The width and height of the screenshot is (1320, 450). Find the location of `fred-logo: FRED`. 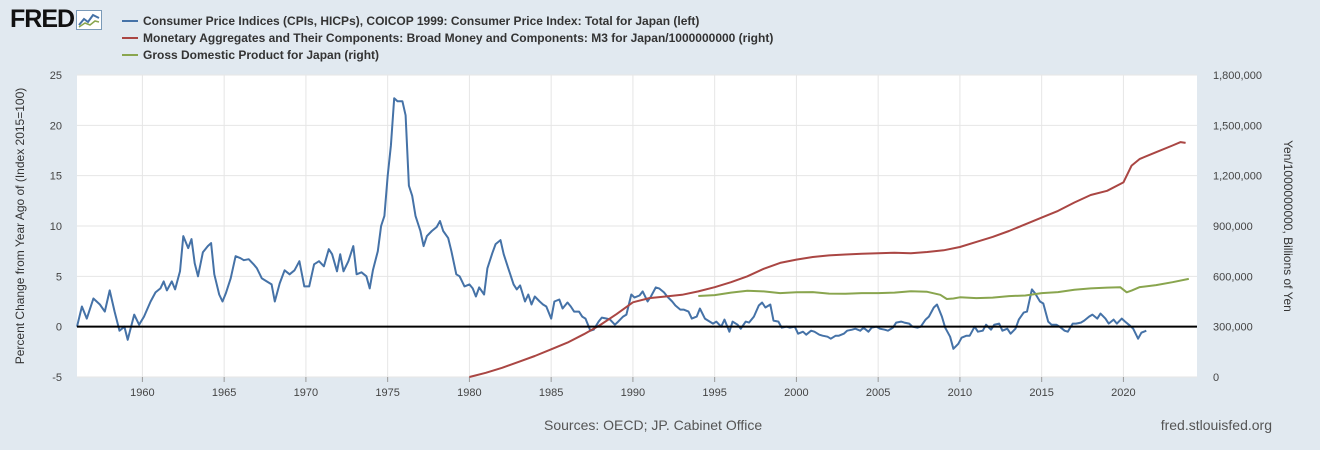

fred-logo: FRED is located at coordinates (56, 19).